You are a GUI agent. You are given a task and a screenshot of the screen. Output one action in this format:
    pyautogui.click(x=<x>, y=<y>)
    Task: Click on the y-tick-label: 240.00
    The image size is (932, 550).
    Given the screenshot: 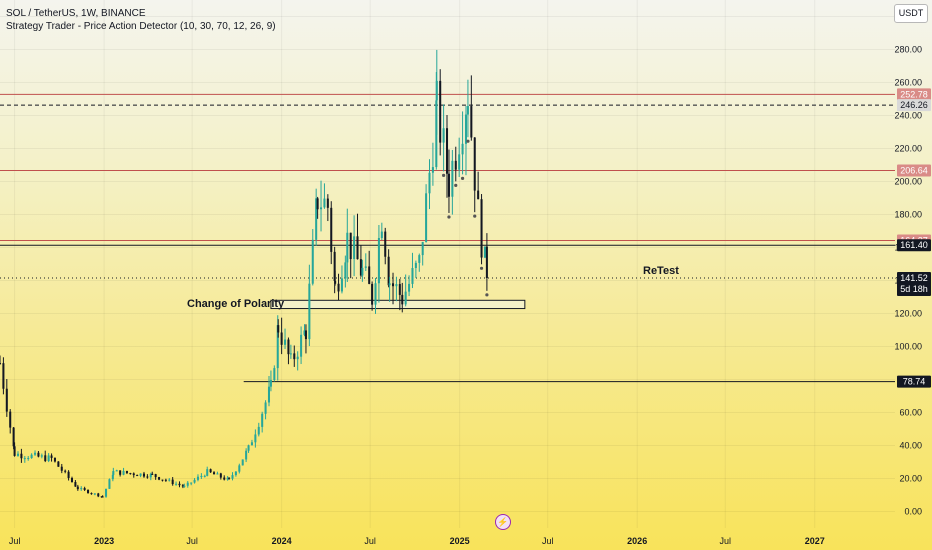 What is the action you would take?
    pyautogui.click(x=908, y=116)
    